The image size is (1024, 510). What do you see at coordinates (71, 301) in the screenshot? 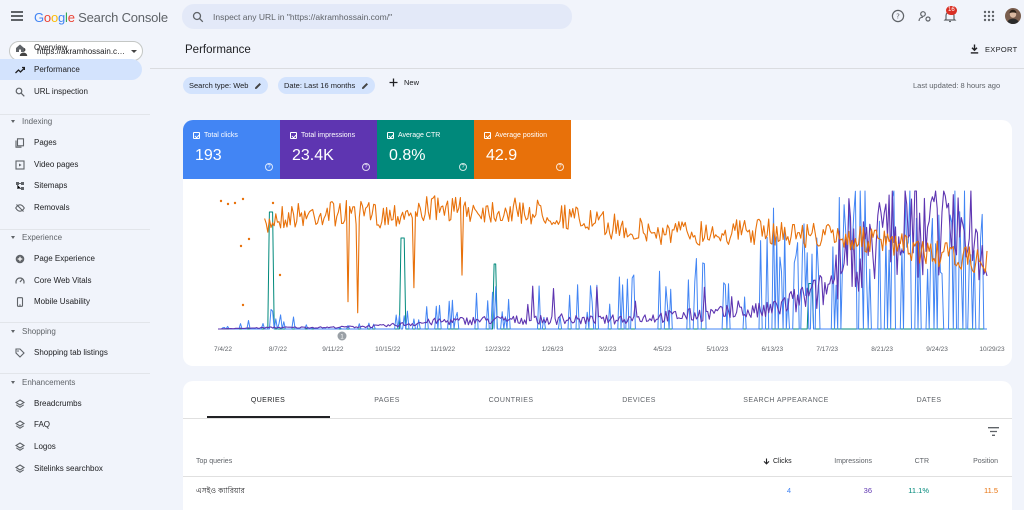
I see `sidebar-item-mobile-usability: Mobile Usability` at bounding box center [71, 301].